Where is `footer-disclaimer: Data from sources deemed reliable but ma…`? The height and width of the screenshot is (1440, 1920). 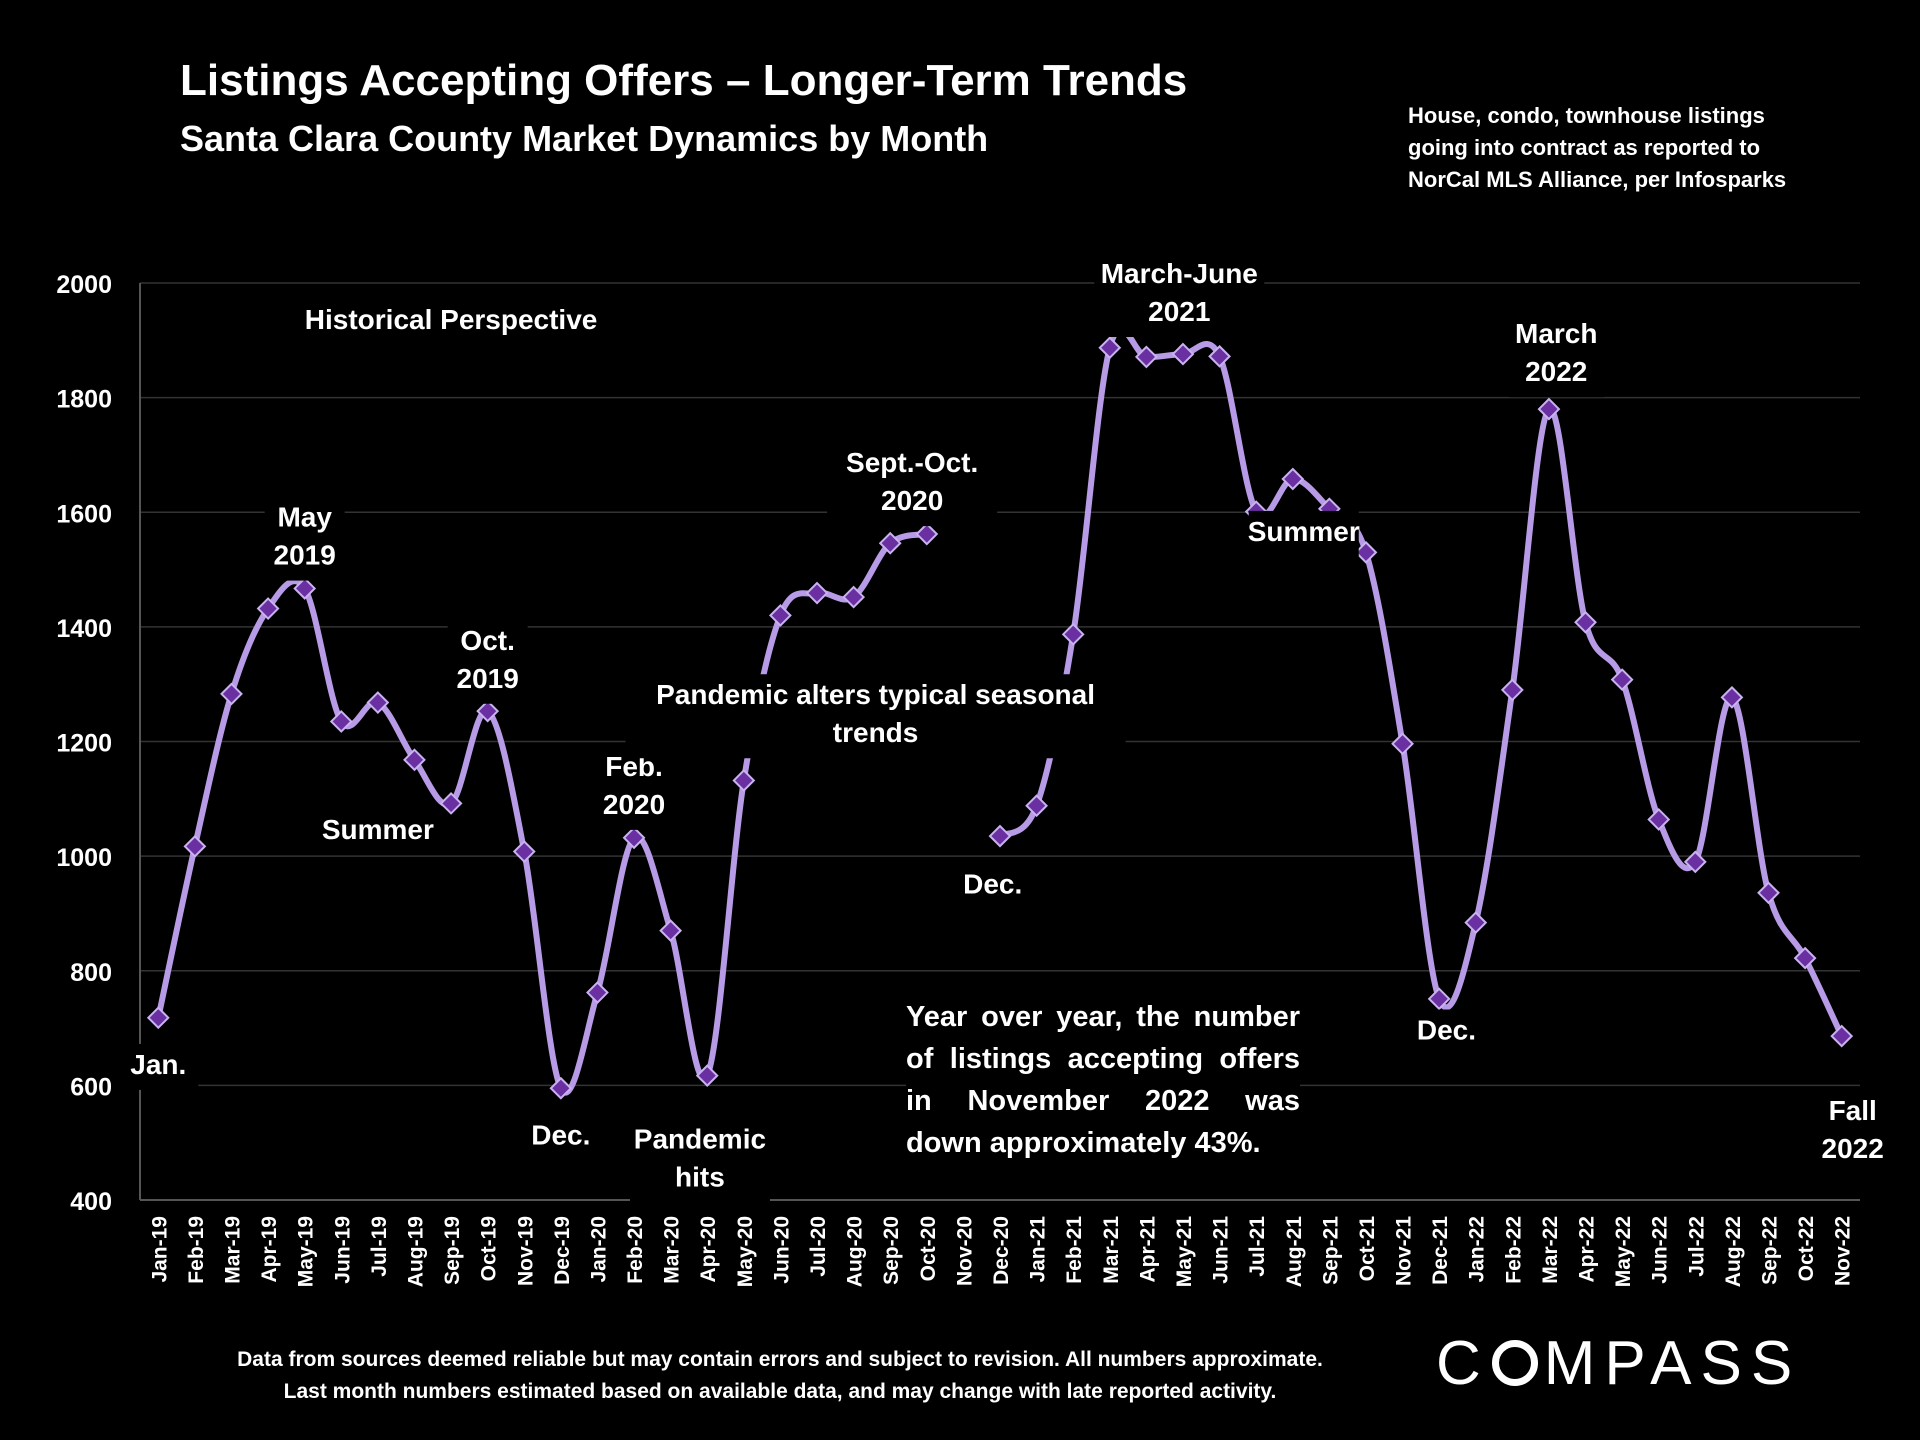
footer-disclaimer: Data from sources deemed reliable but ma… is located at coordinates (780, 1376).